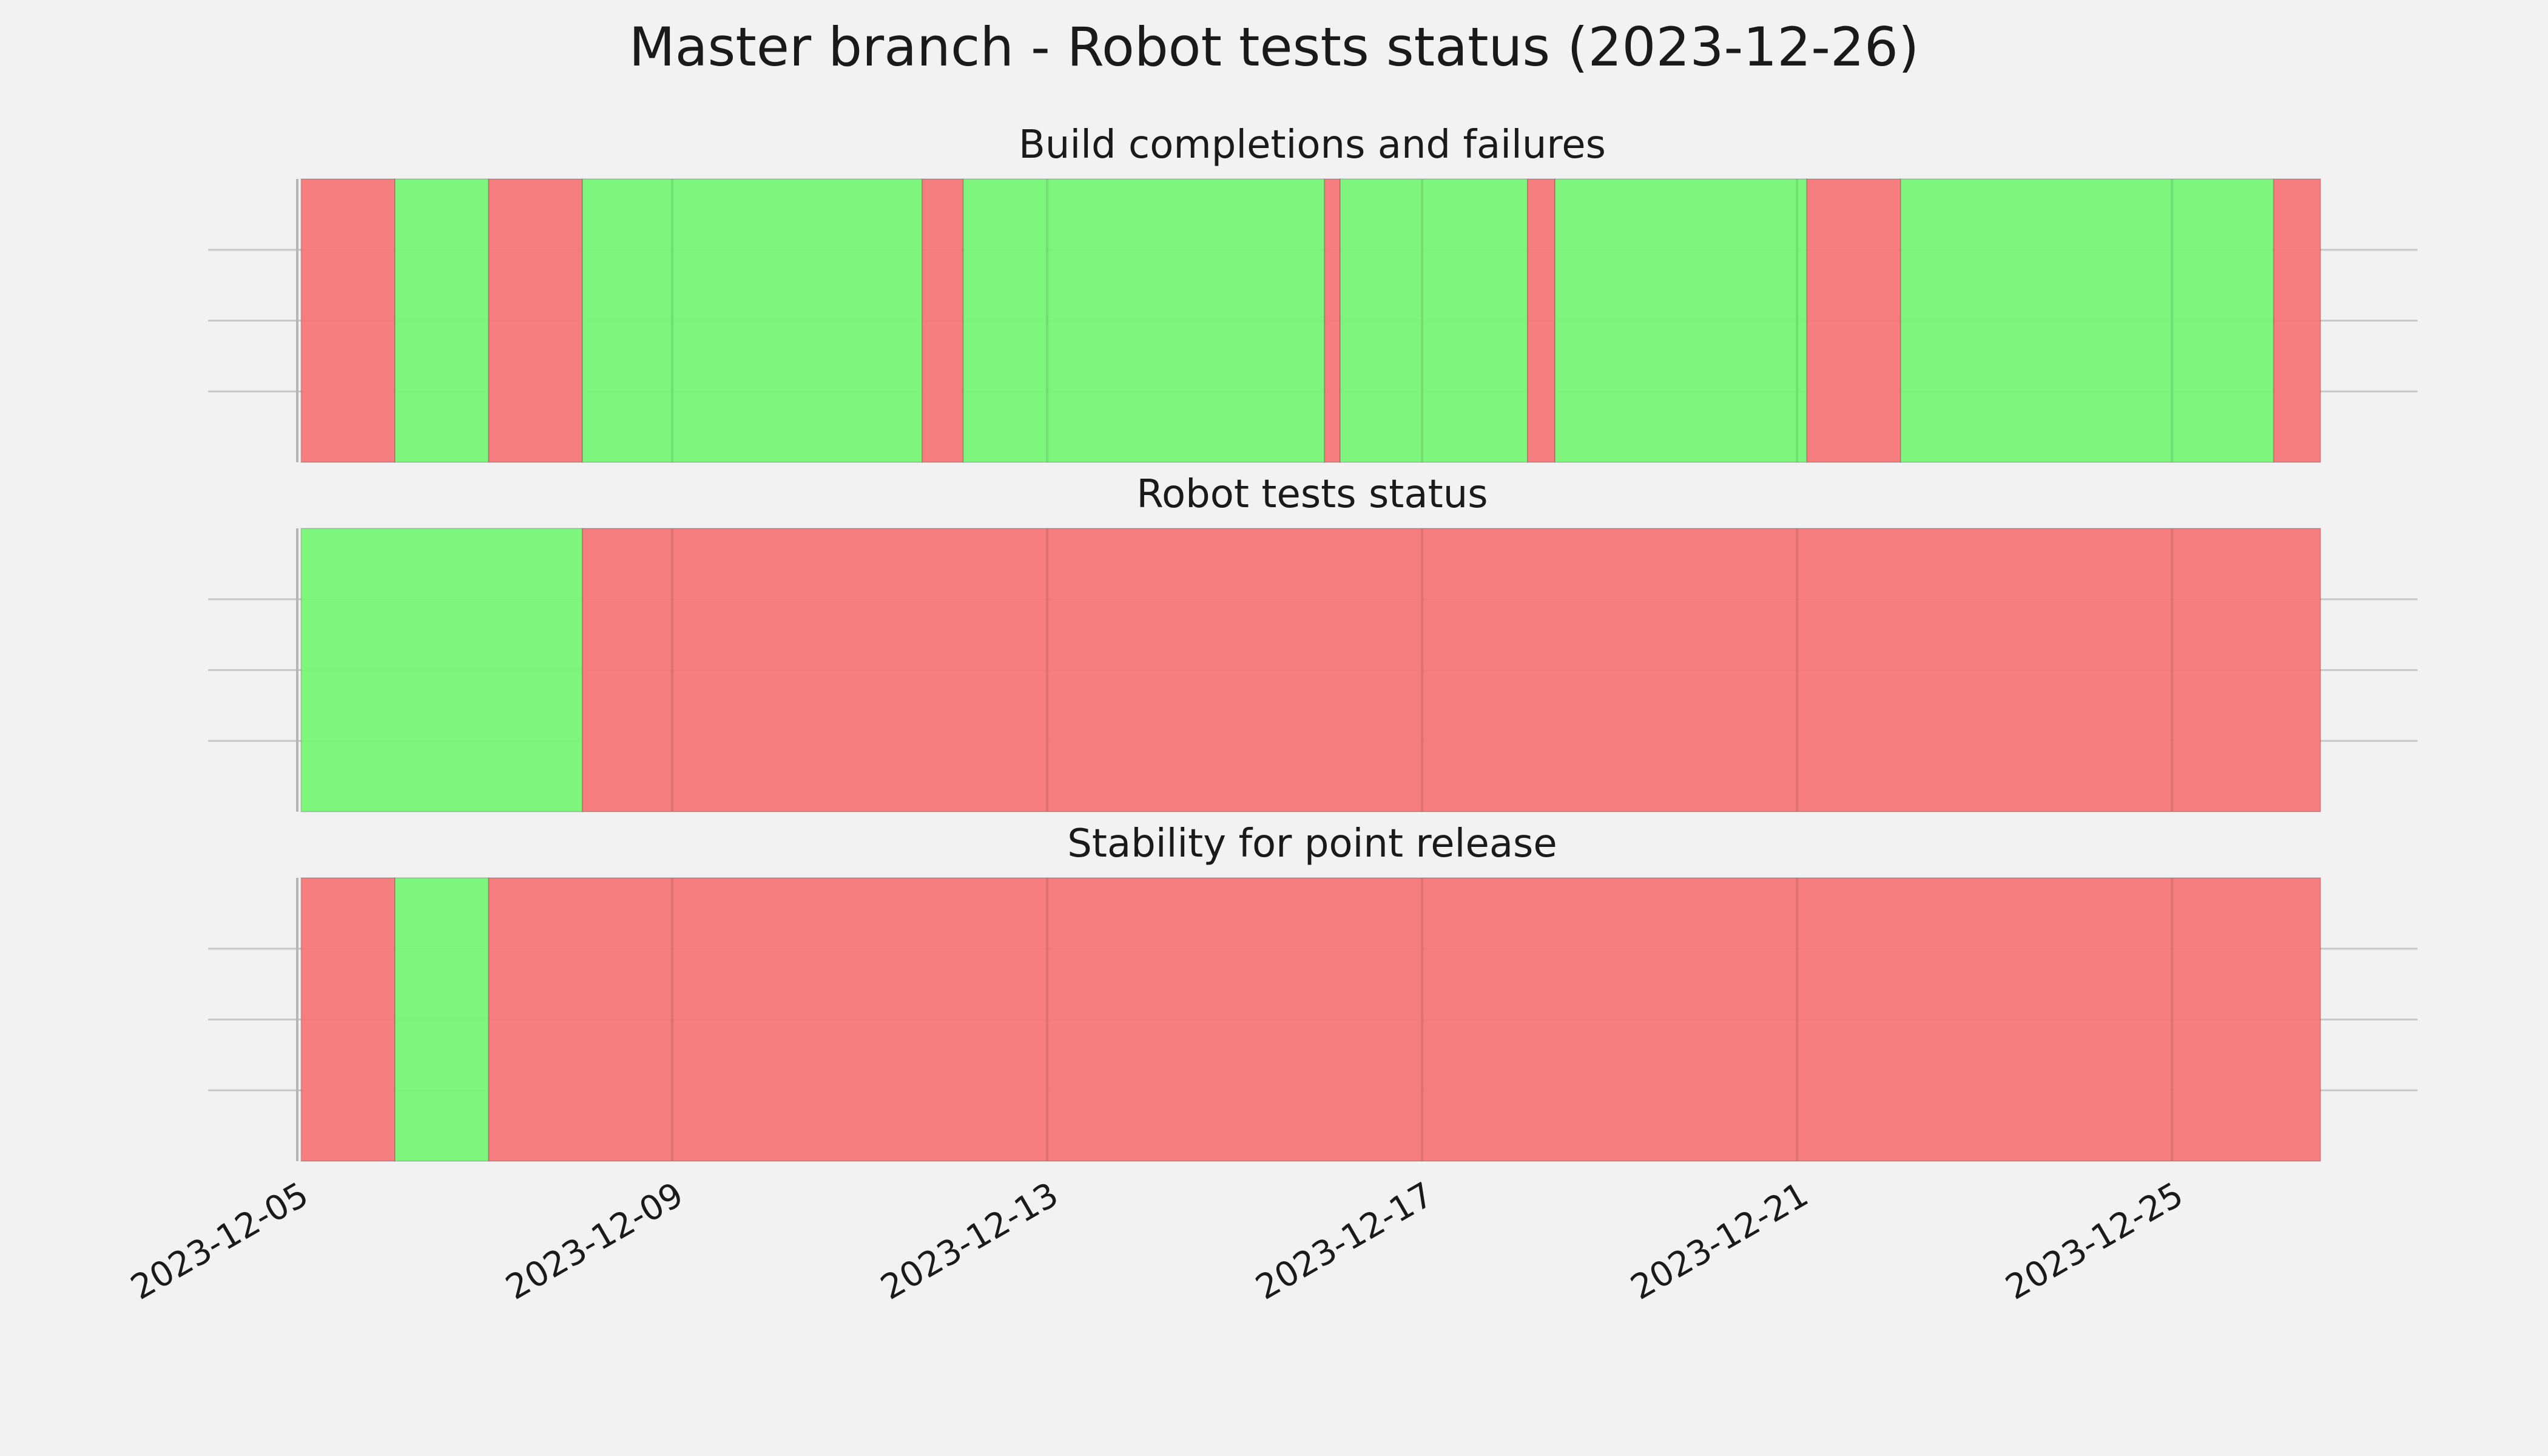  Describe the element at coordinates (969, 1241) in the screenshot. I see `x-tick-label: 2023-12-13` at that location.